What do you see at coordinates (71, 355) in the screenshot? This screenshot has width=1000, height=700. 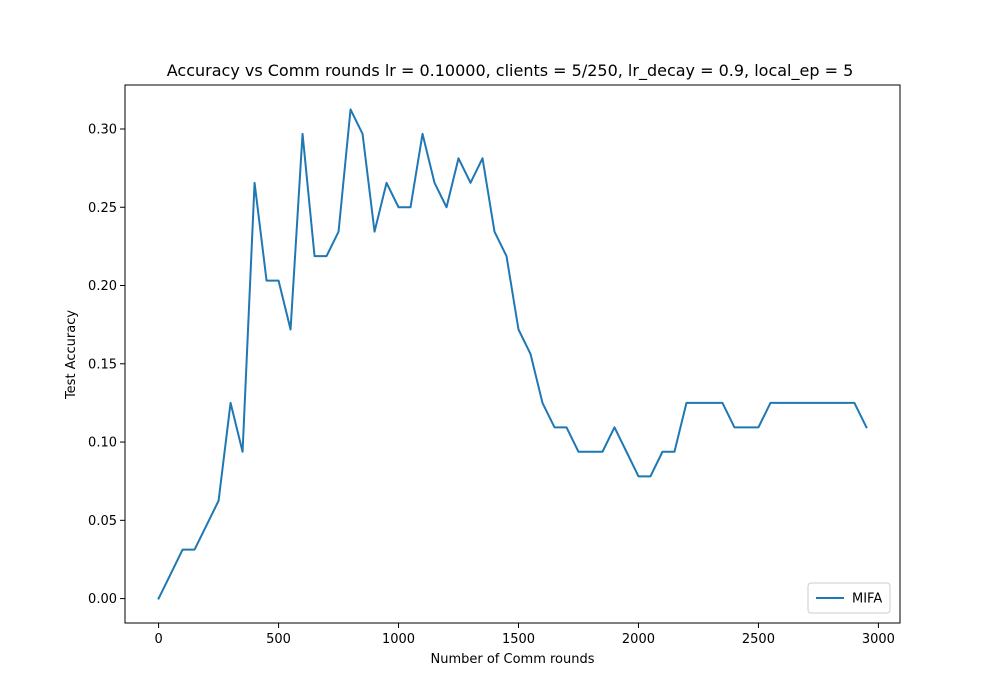 I see `y-axis-label: Test Accuracy` at bounding box center [71, 355].